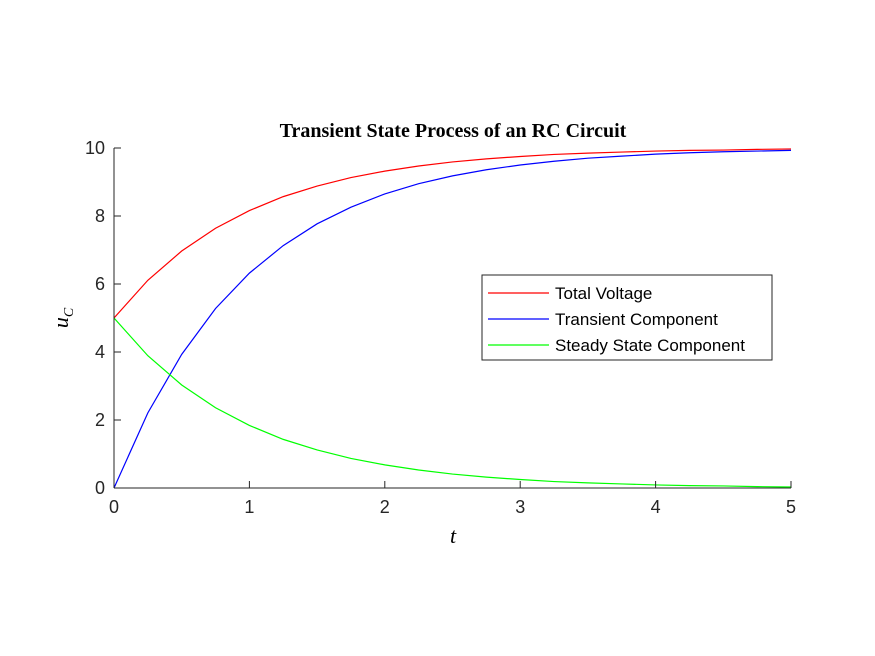  Describe the element at coordinates (453, 535) in the screenshot. I see `x-axis-label: t` at that location.